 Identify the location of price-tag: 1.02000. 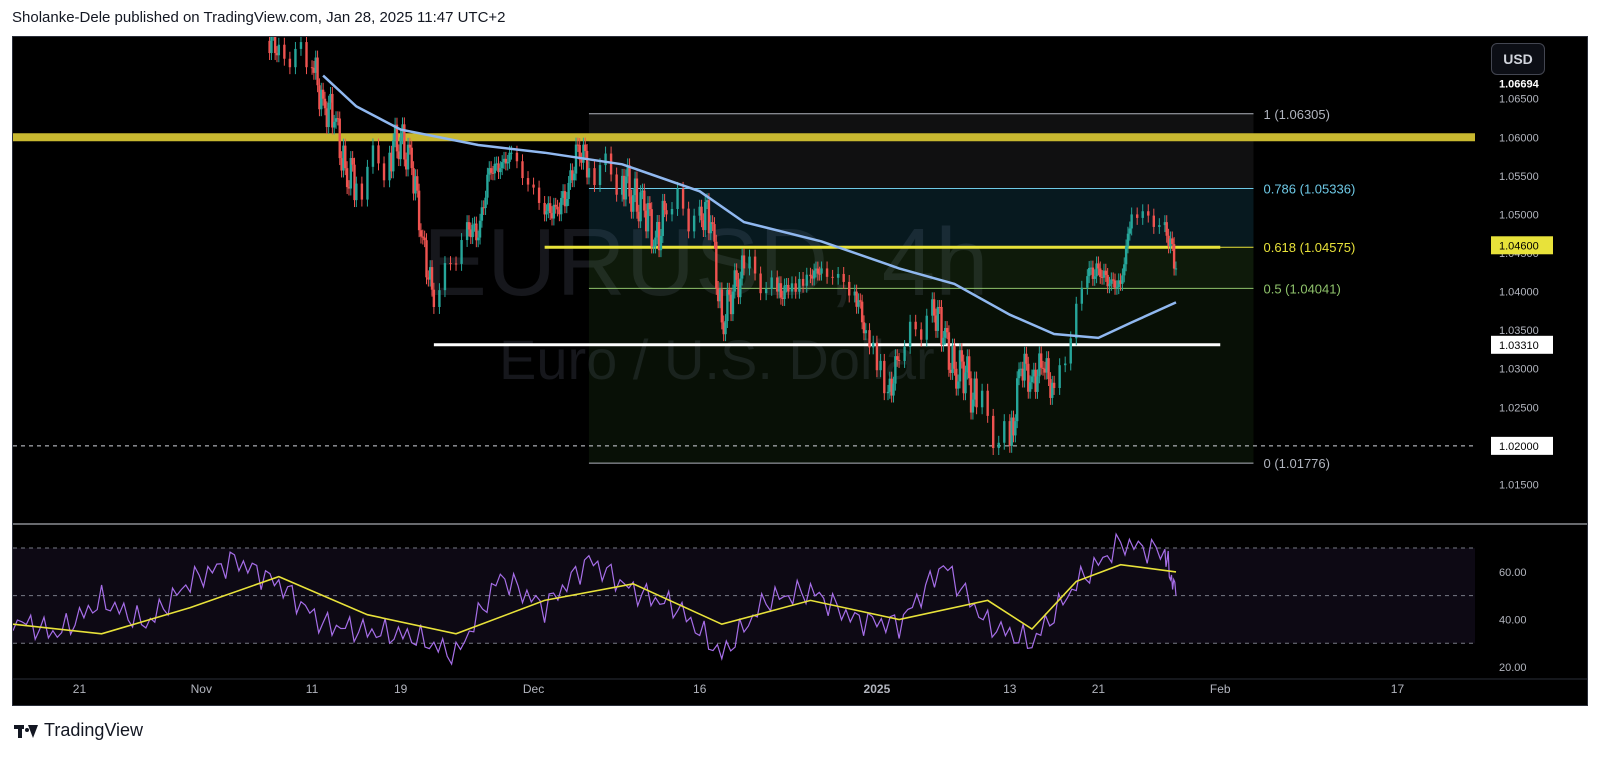
(1519, 447).